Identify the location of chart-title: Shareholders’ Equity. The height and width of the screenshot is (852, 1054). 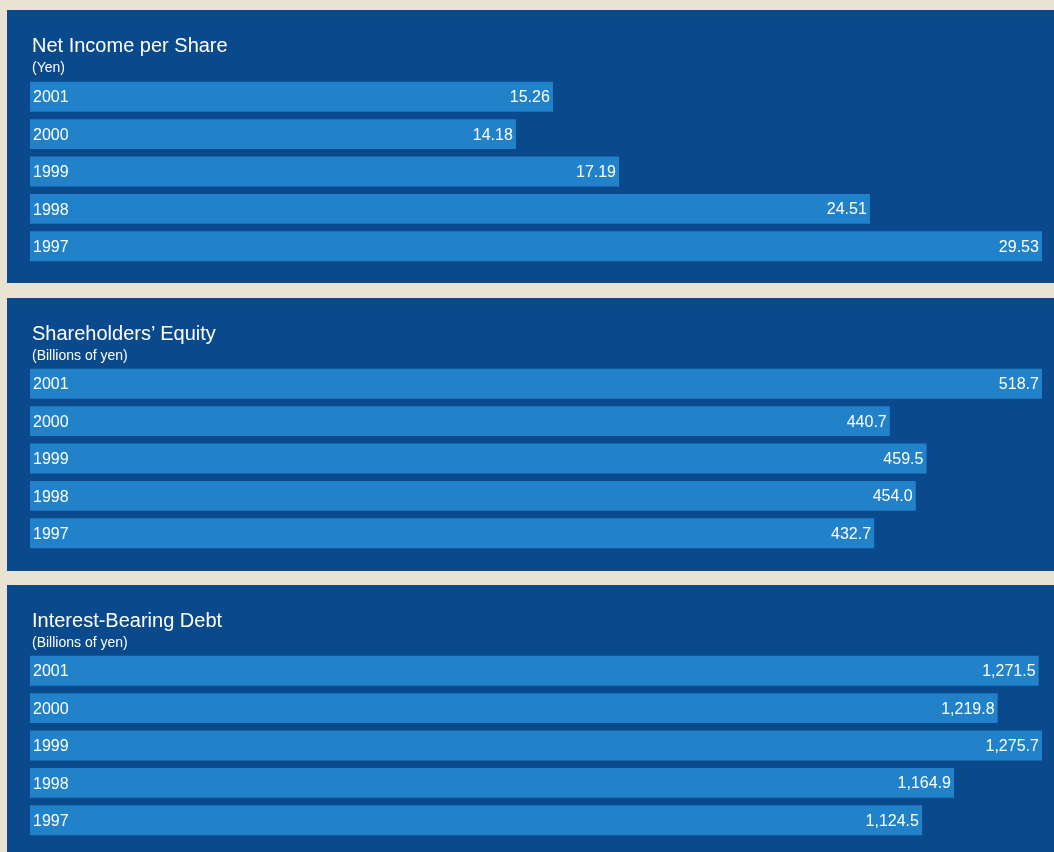
(124, 333).